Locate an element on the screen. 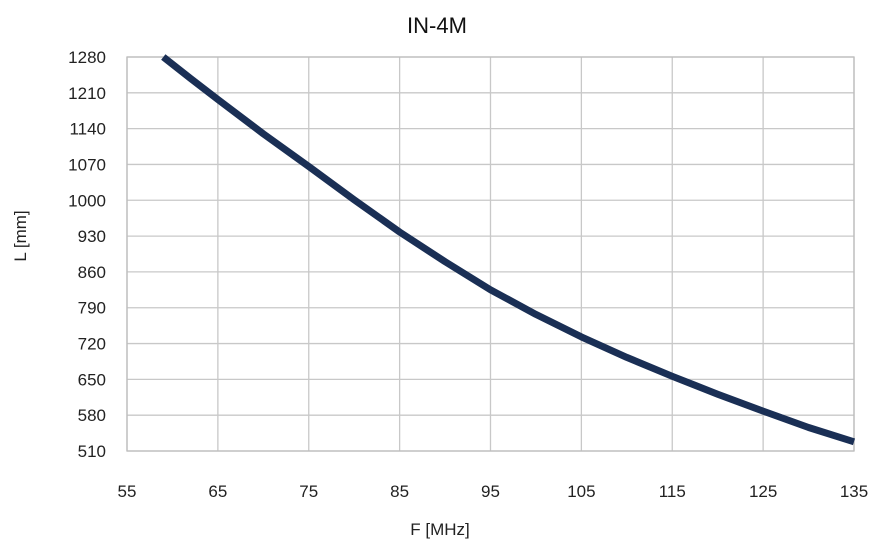  x-axis-title: F [MHz] is located at coordinates (440, 529).